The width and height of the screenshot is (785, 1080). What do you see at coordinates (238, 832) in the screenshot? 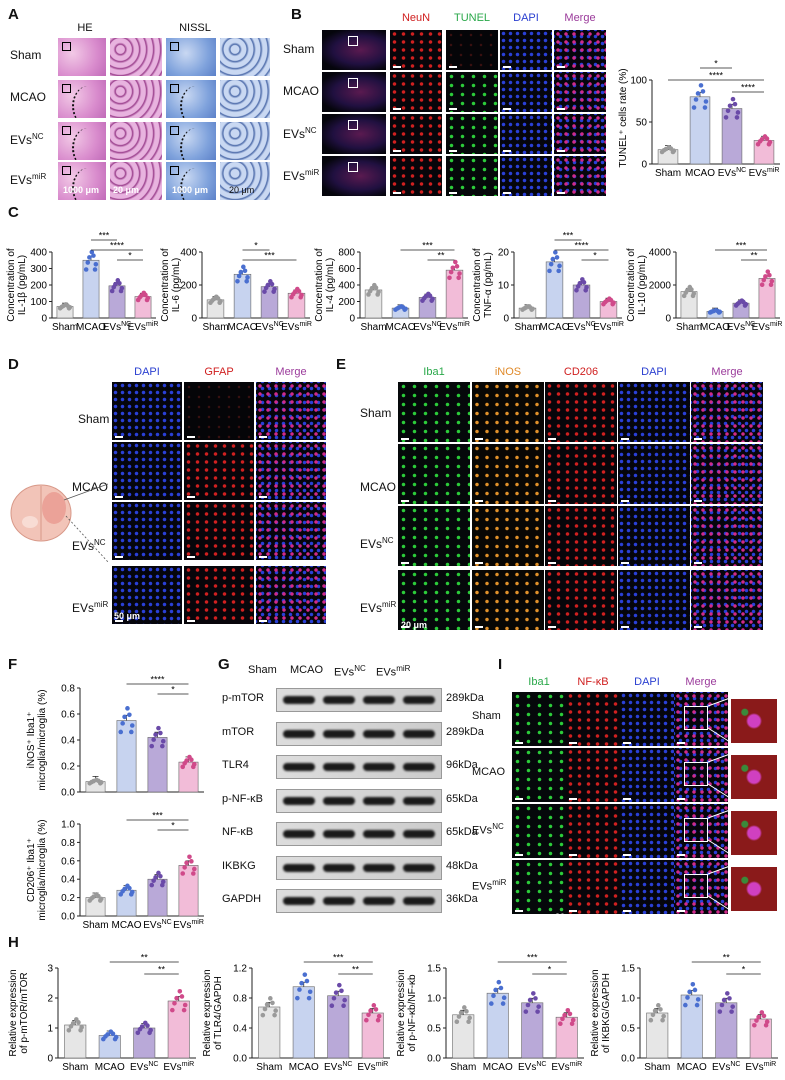
I see `blot-label-4: NF-κB` at bounding box center [238, 832].